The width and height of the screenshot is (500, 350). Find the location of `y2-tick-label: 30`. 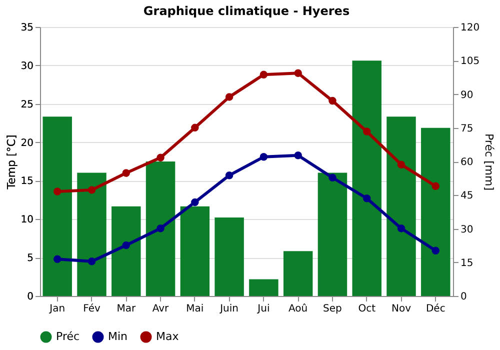

y2-tick-label: 30 is located at coordinates (467, 230).